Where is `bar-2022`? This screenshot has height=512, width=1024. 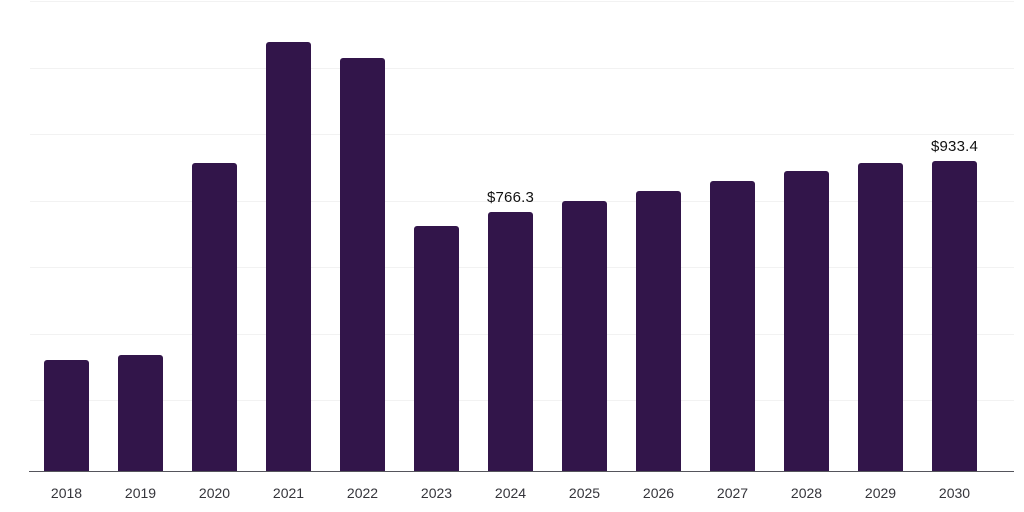 bar-2022 is located at coordinates (362, 264).